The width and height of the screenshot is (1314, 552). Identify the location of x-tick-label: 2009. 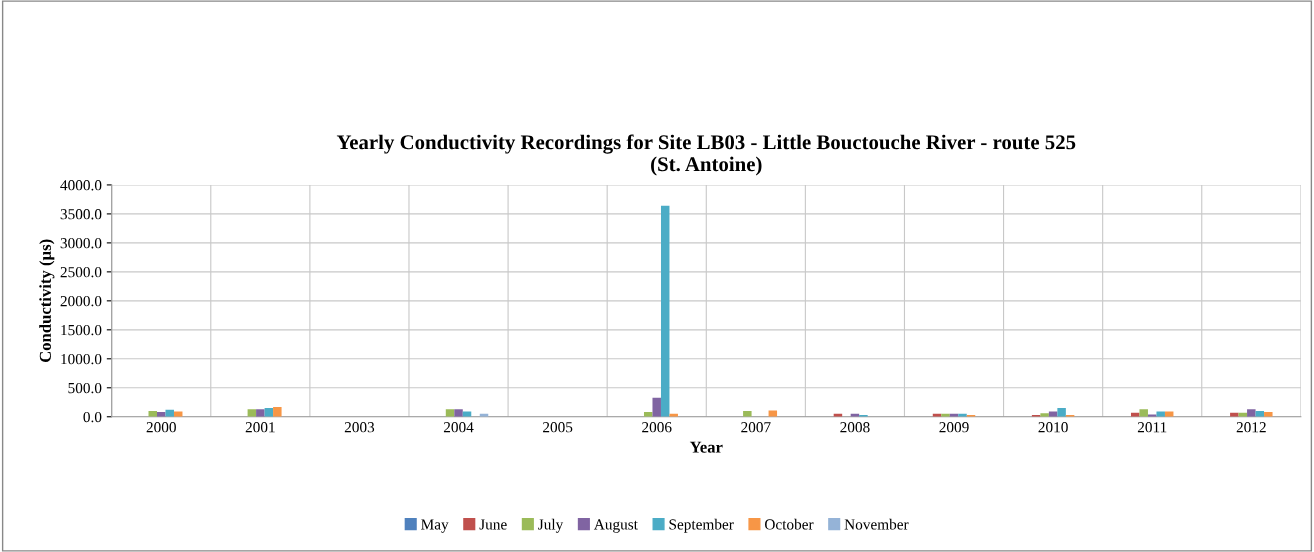
(954, 427).